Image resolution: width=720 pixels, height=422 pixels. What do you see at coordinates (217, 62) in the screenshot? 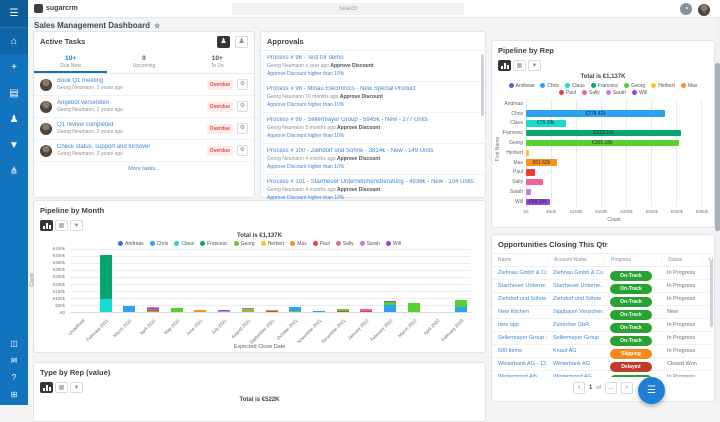
I see `tab-to-do: 10+To Do` at bounding box center [217, 62].